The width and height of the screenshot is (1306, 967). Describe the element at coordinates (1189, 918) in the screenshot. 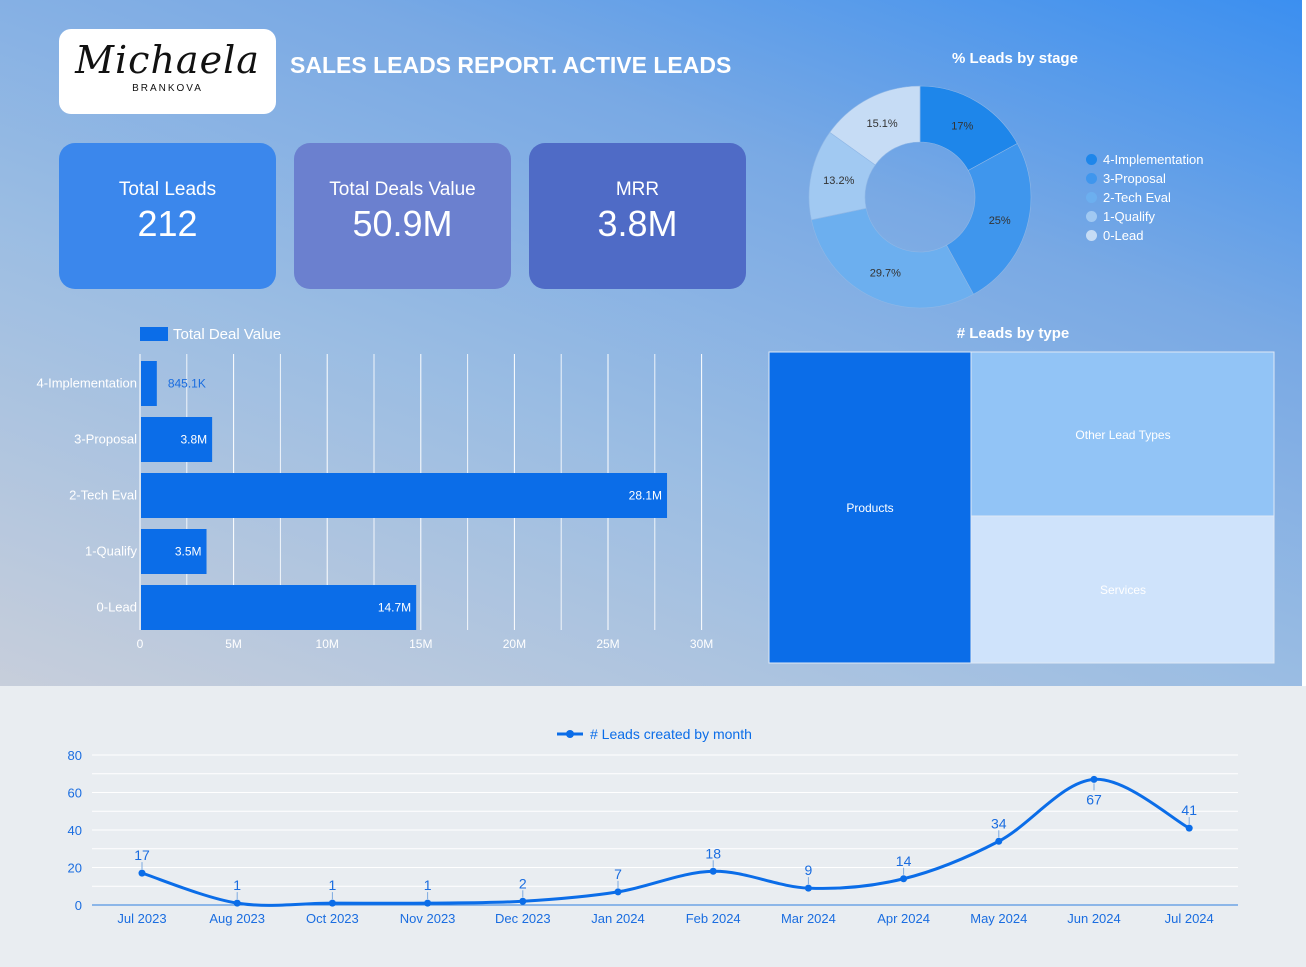

I see `line-x-tick-label: Jul 2024` at that location.